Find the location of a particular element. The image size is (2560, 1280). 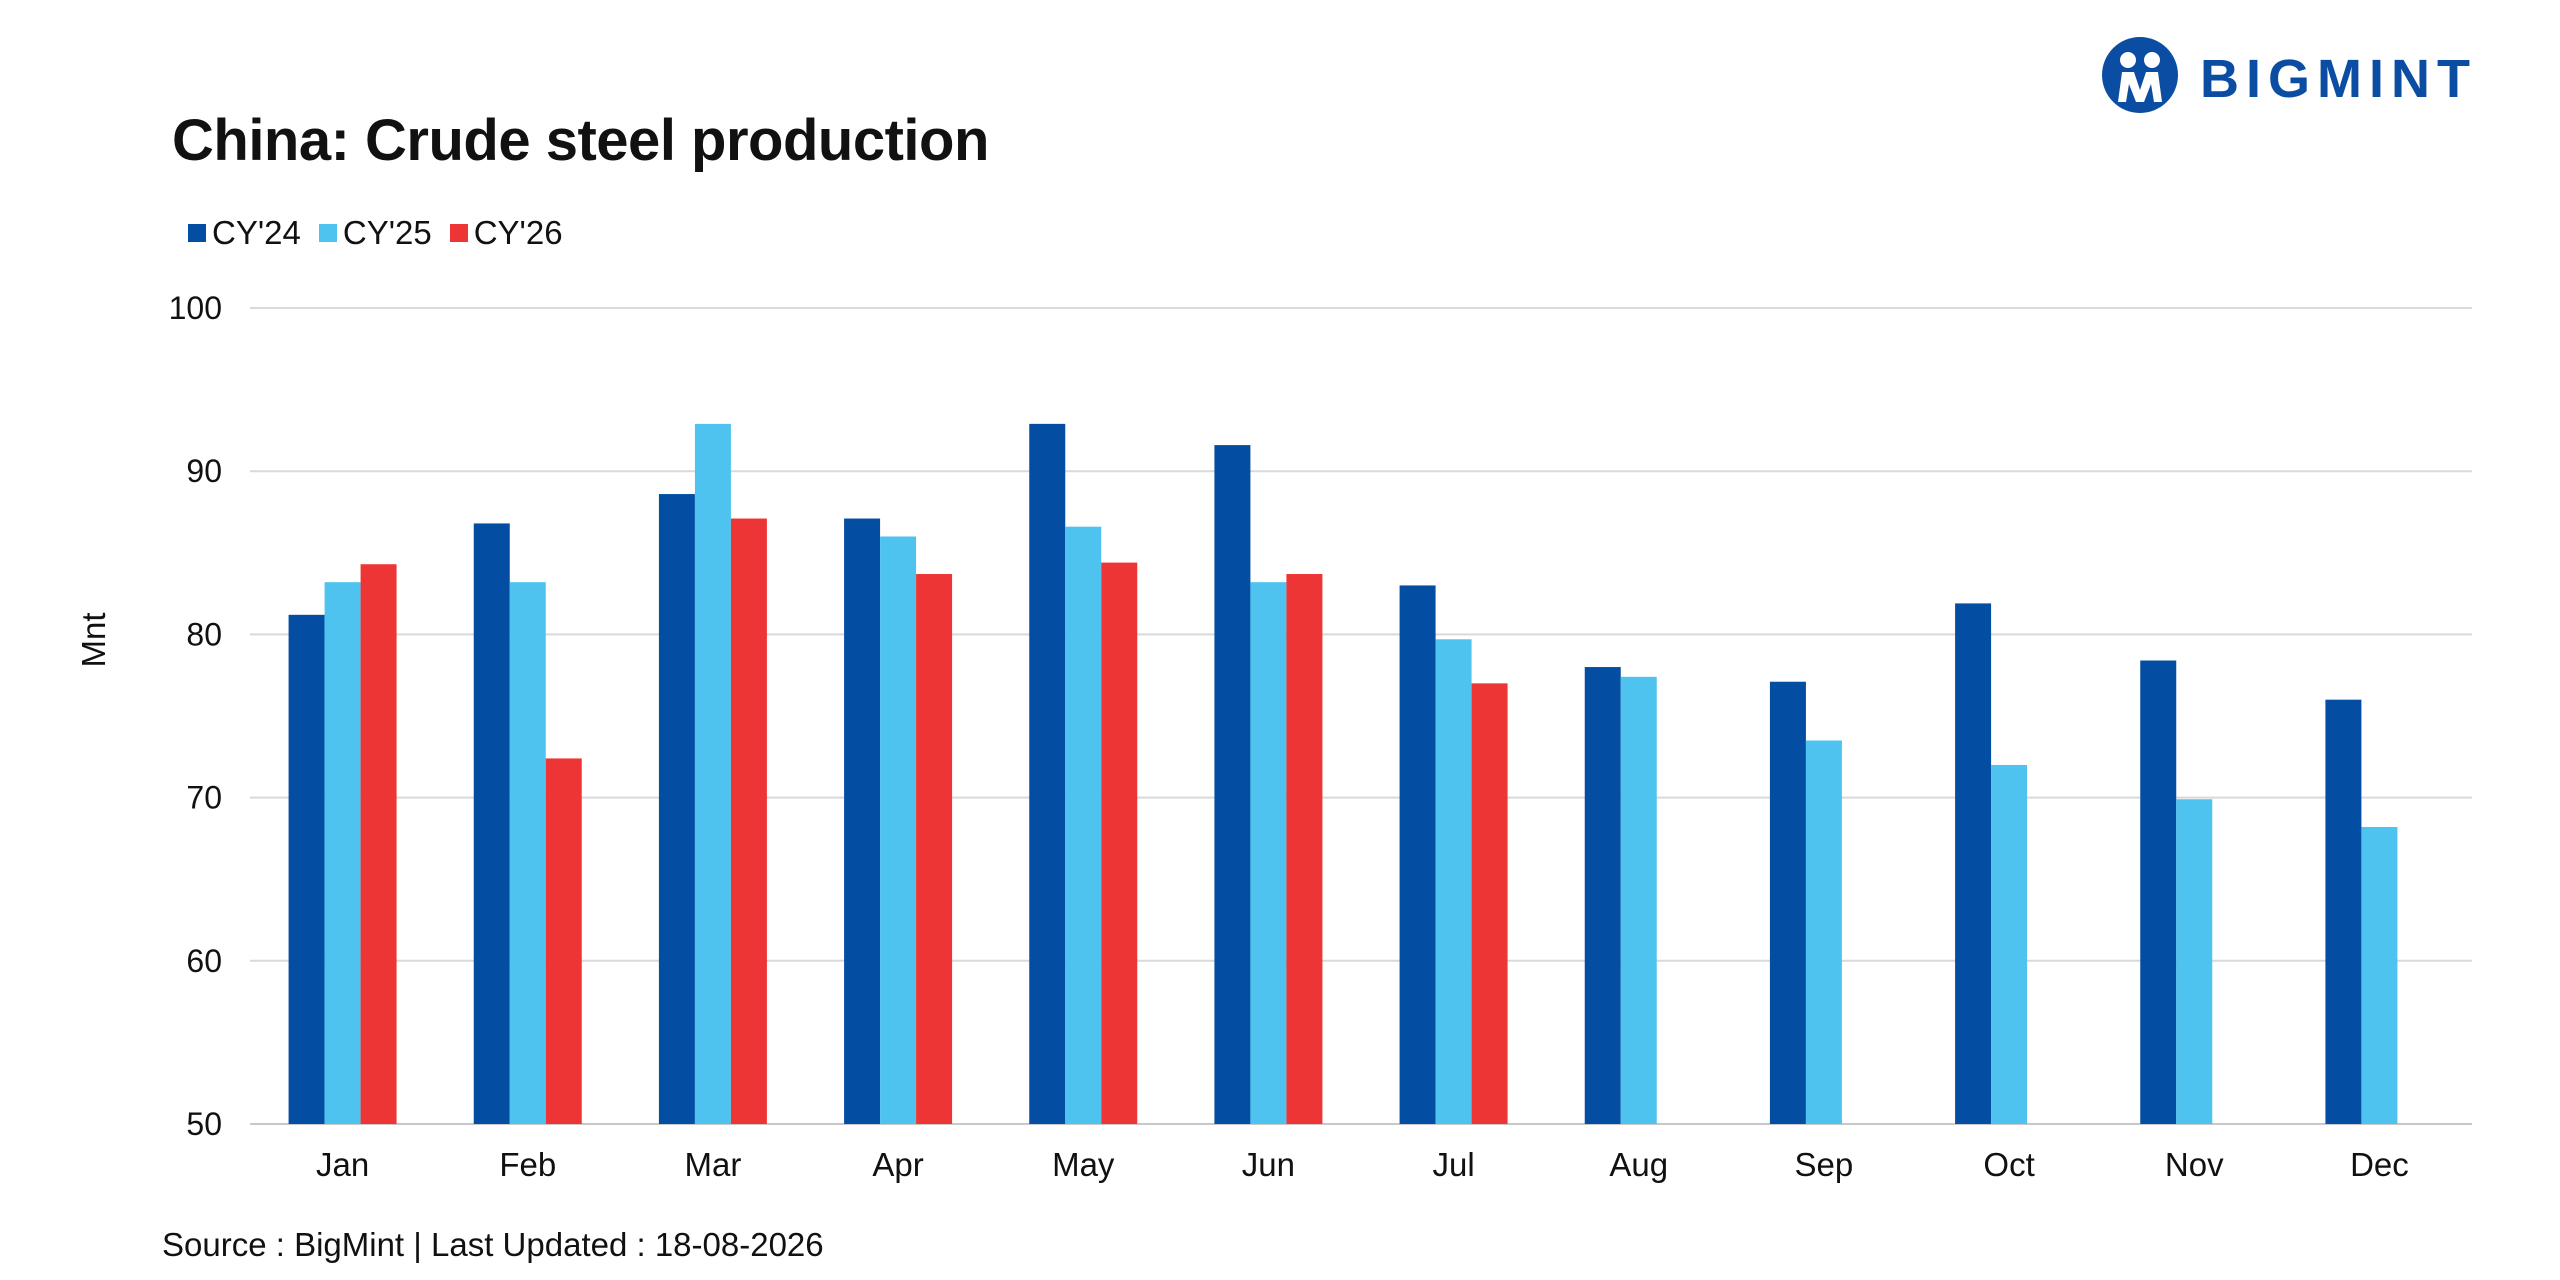

bar-cy25-aug is located at coordinates (1638, 900).